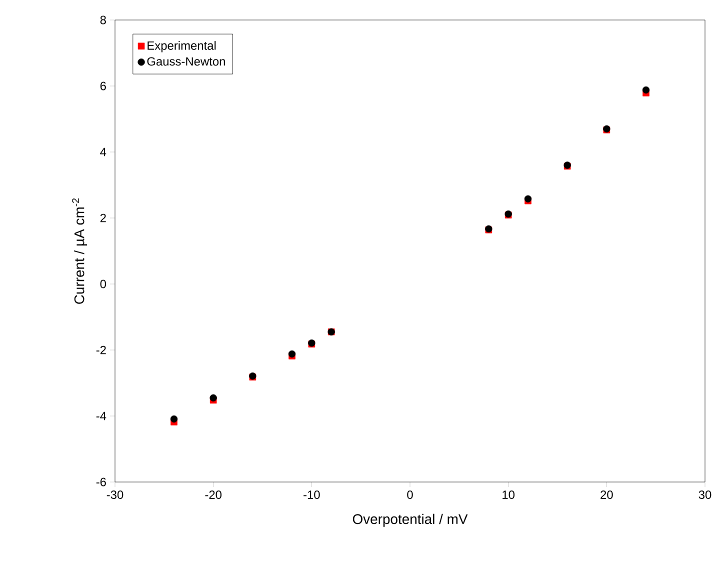 This screenshot has width=715, height=561. Describe the element at coordinates (103, 218) in the screenshot. I see `y-tick-label: 2` at that location.